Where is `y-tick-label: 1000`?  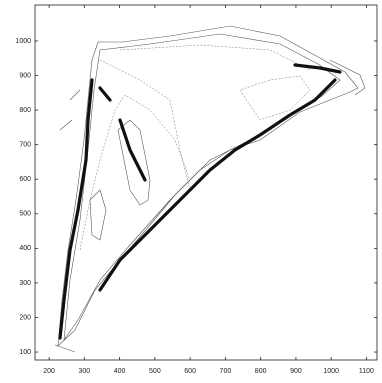 y-tick-label: 1000 is located at coordinates (23, 41).